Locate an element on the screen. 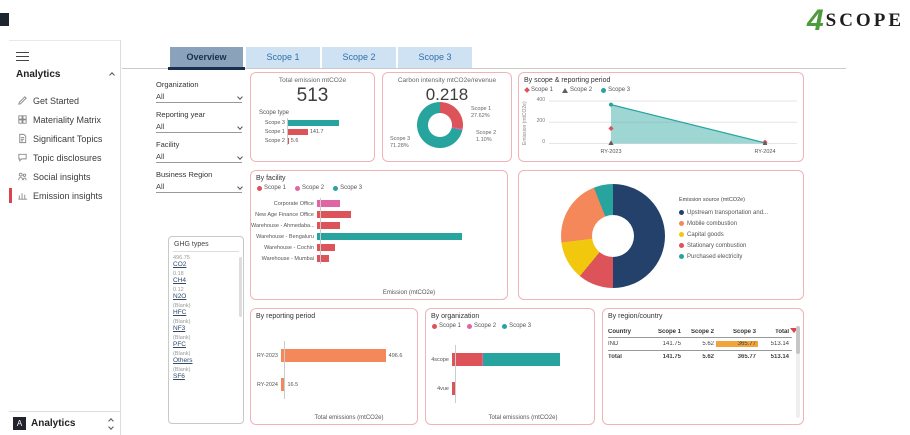  emission-source-donut-chart is located at coordinates (613, 236).